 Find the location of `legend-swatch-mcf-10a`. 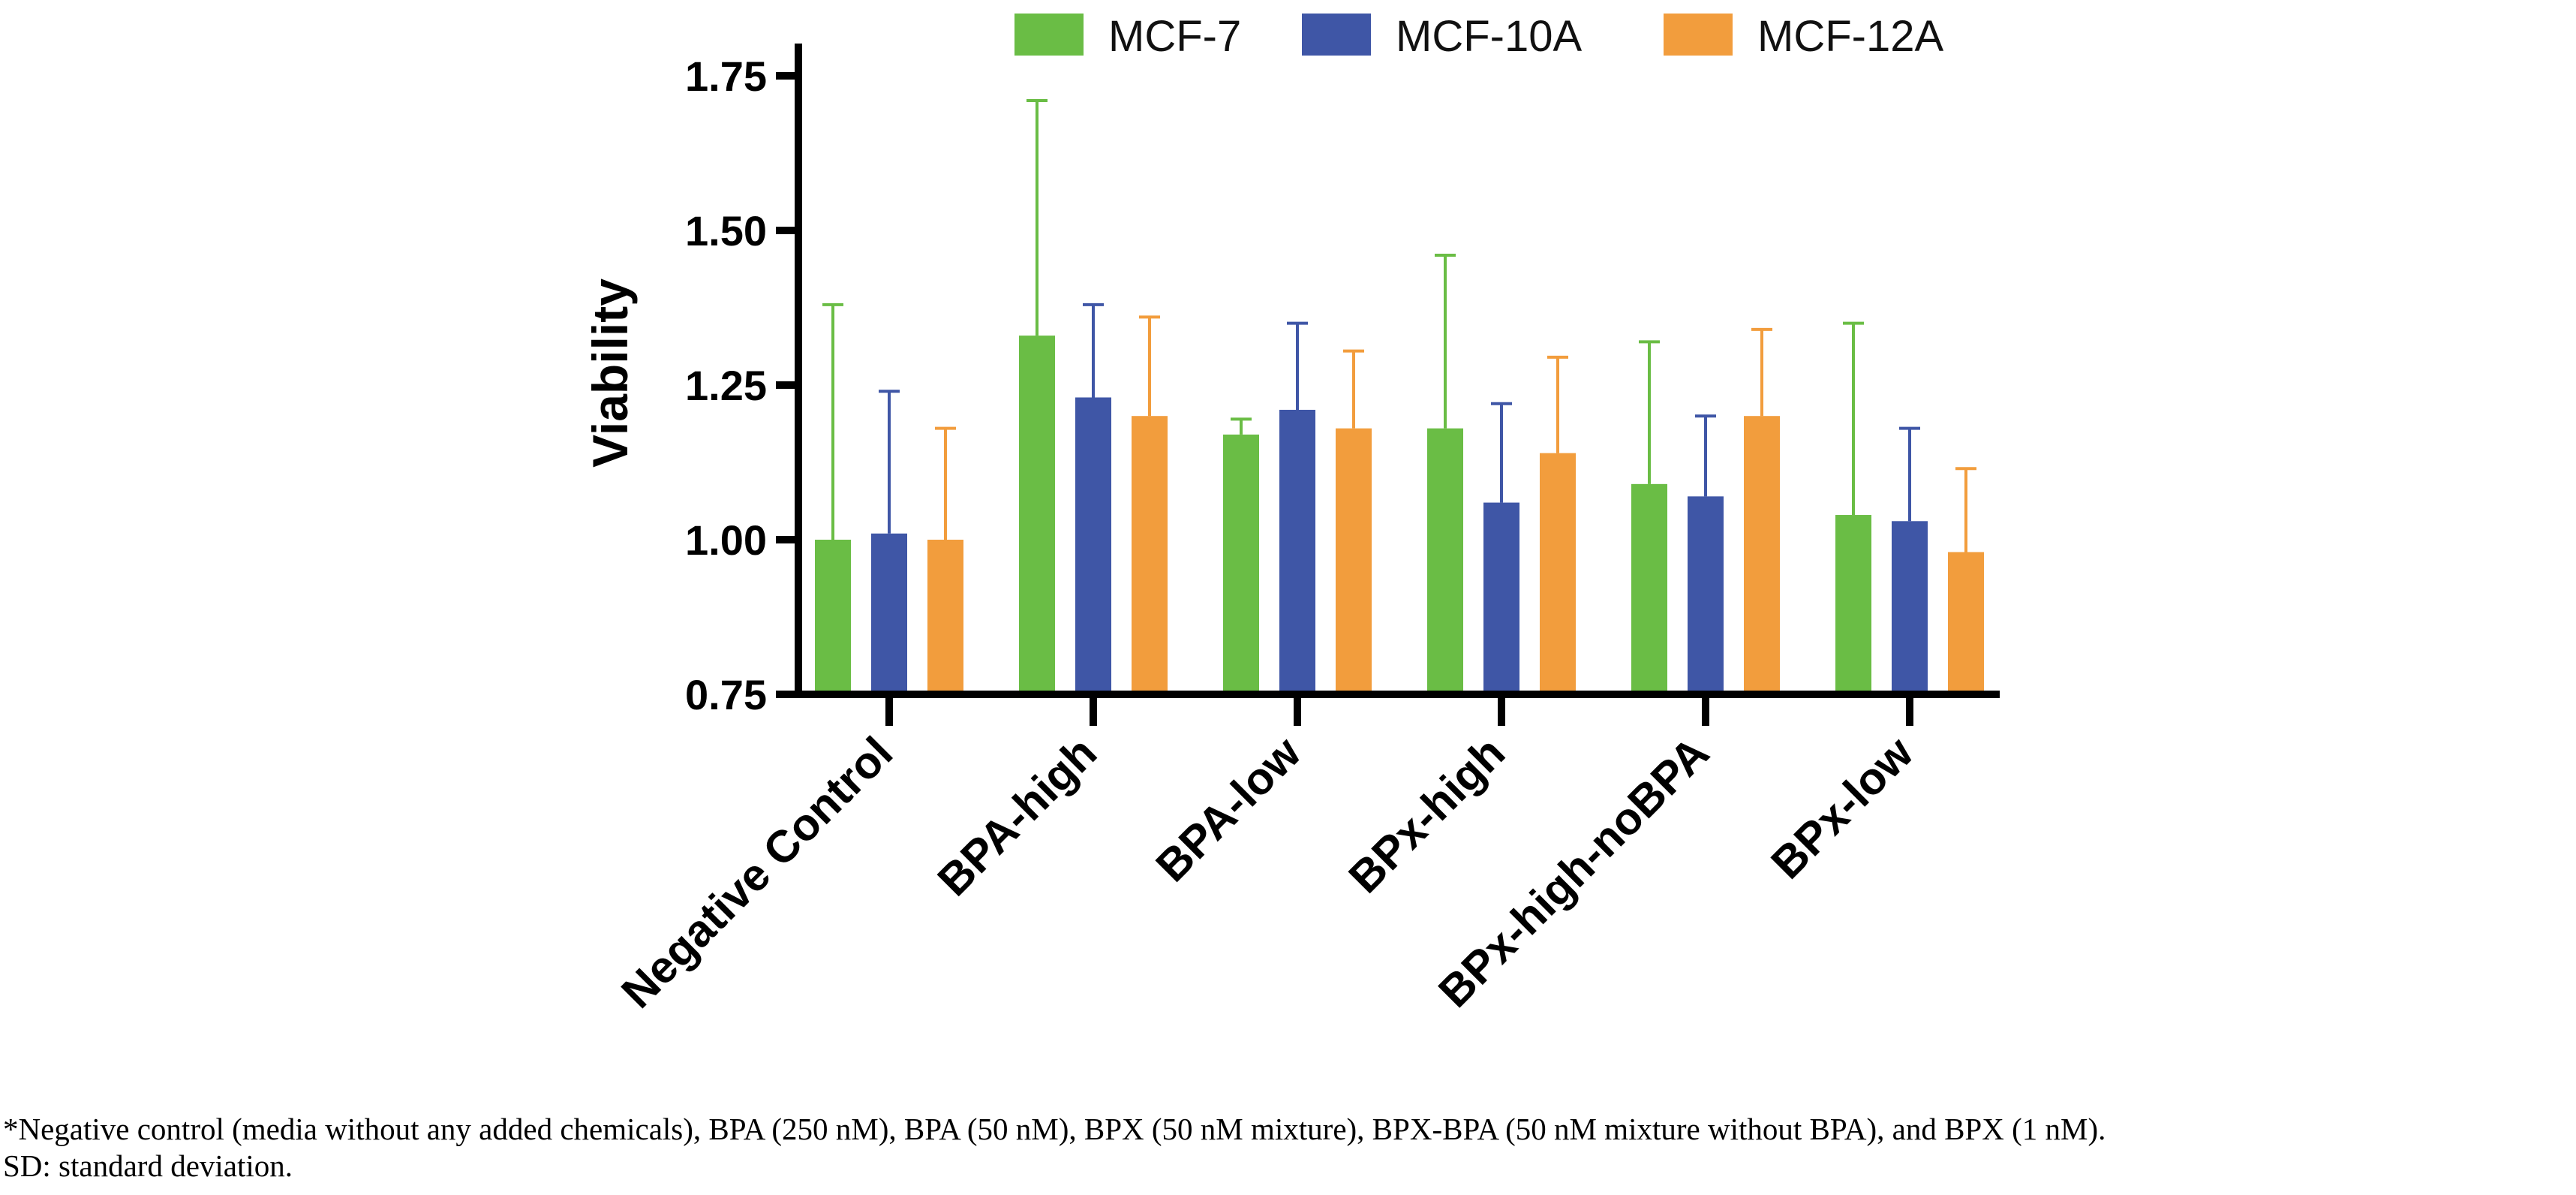

legend-swatch-mcf-10a is located at coordinates (1336, 35).